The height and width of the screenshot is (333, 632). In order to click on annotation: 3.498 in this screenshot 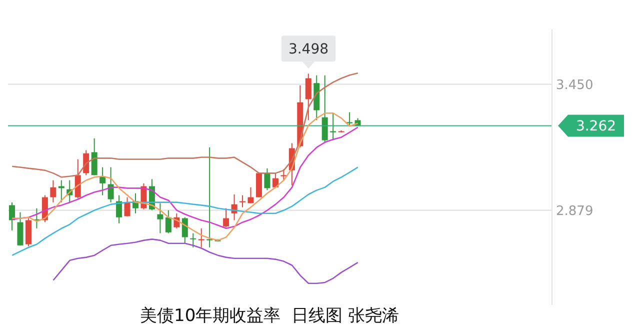, I will do `click(308, 50)`.